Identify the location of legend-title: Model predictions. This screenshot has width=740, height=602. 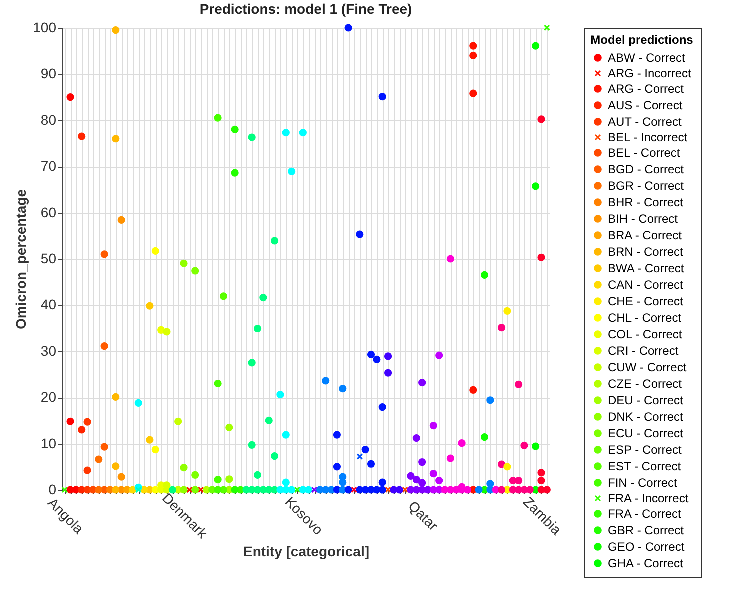
(642, 40).